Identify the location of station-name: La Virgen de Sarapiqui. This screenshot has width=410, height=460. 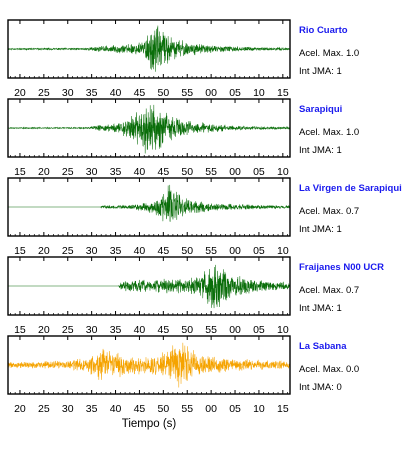
(350, 188).